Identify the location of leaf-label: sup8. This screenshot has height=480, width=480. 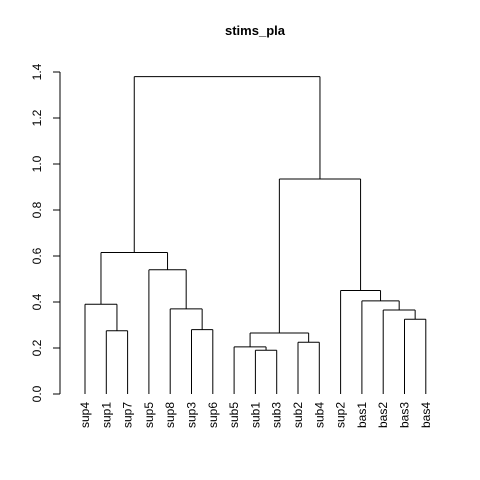
(170, 415).